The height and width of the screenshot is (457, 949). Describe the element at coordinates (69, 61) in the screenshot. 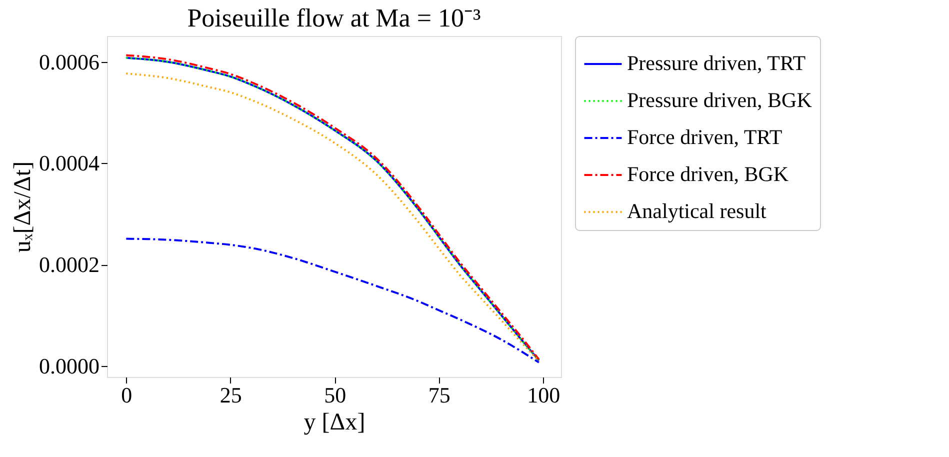

I see `y-tick-label: 0.0006` at that location.